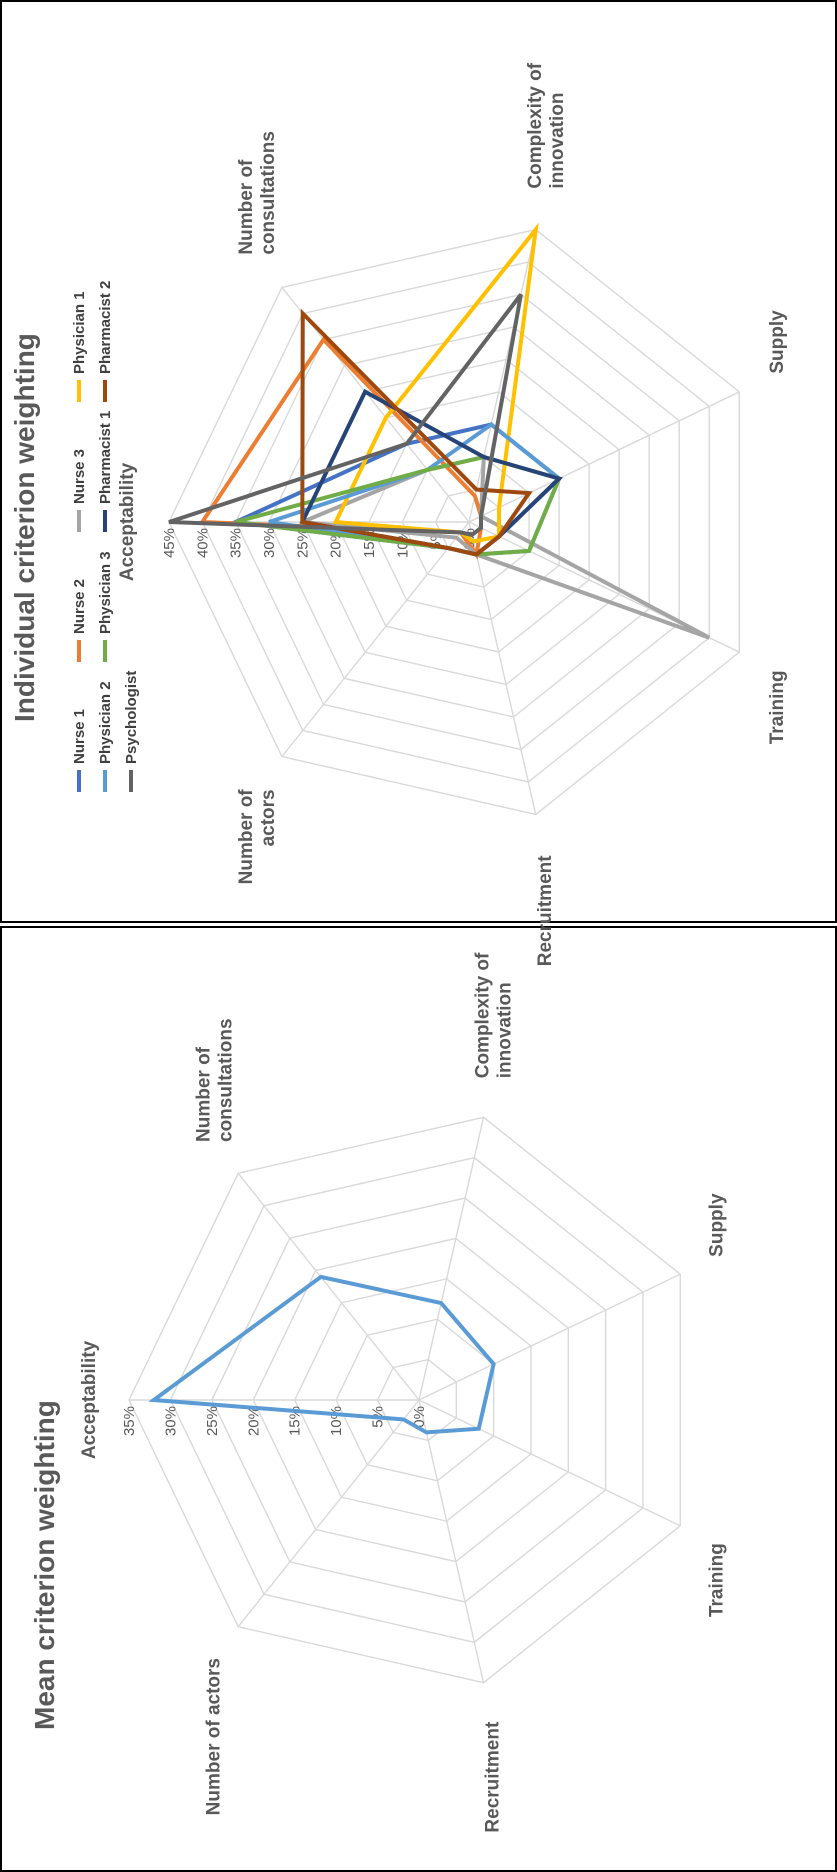 The image size is (837, 1872). What do you see at coordinates (336, 1421) in the screenshot?
I see `tick-label: 10%` at bounding box center [336, 1421].